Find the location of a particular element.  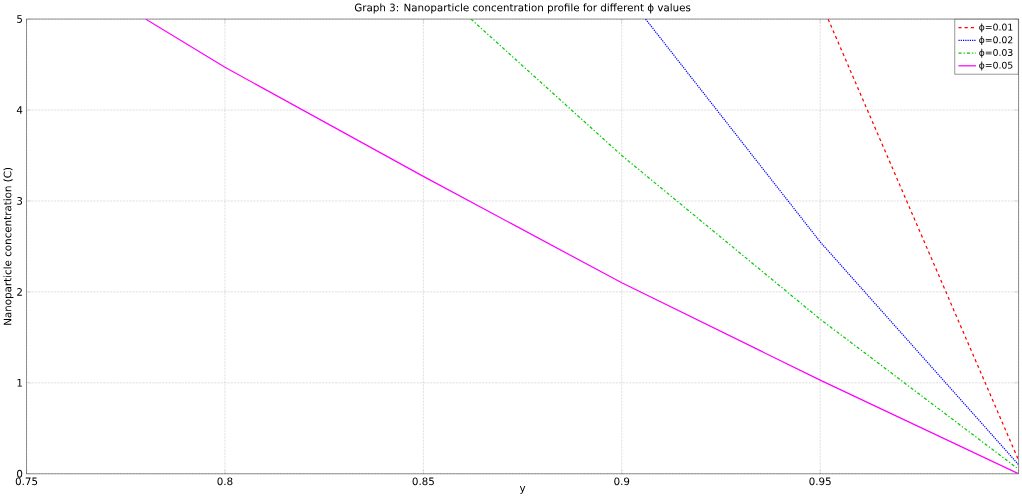

x-tick-label: 0.8 is located at coordinates (225, 481).